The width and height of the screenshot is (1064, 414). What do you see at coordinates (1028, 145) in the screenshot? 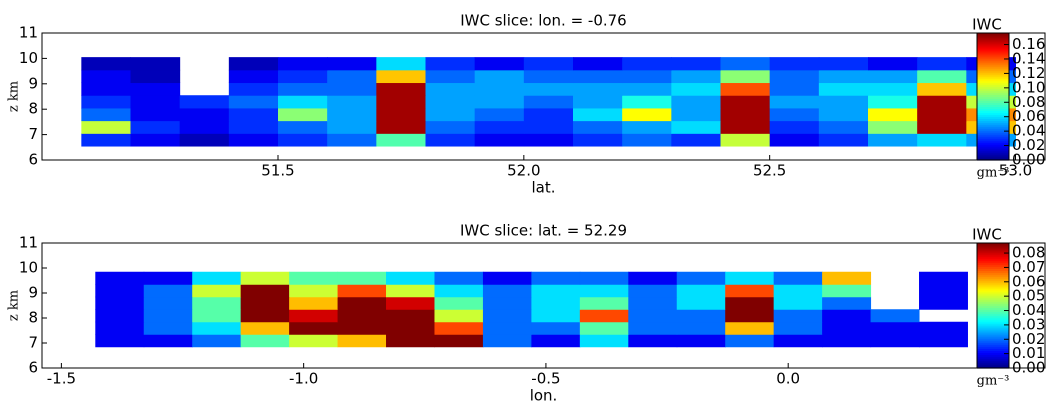
I see `colorbar-tick-label: 0.02` at bounding box center [1028, 145].